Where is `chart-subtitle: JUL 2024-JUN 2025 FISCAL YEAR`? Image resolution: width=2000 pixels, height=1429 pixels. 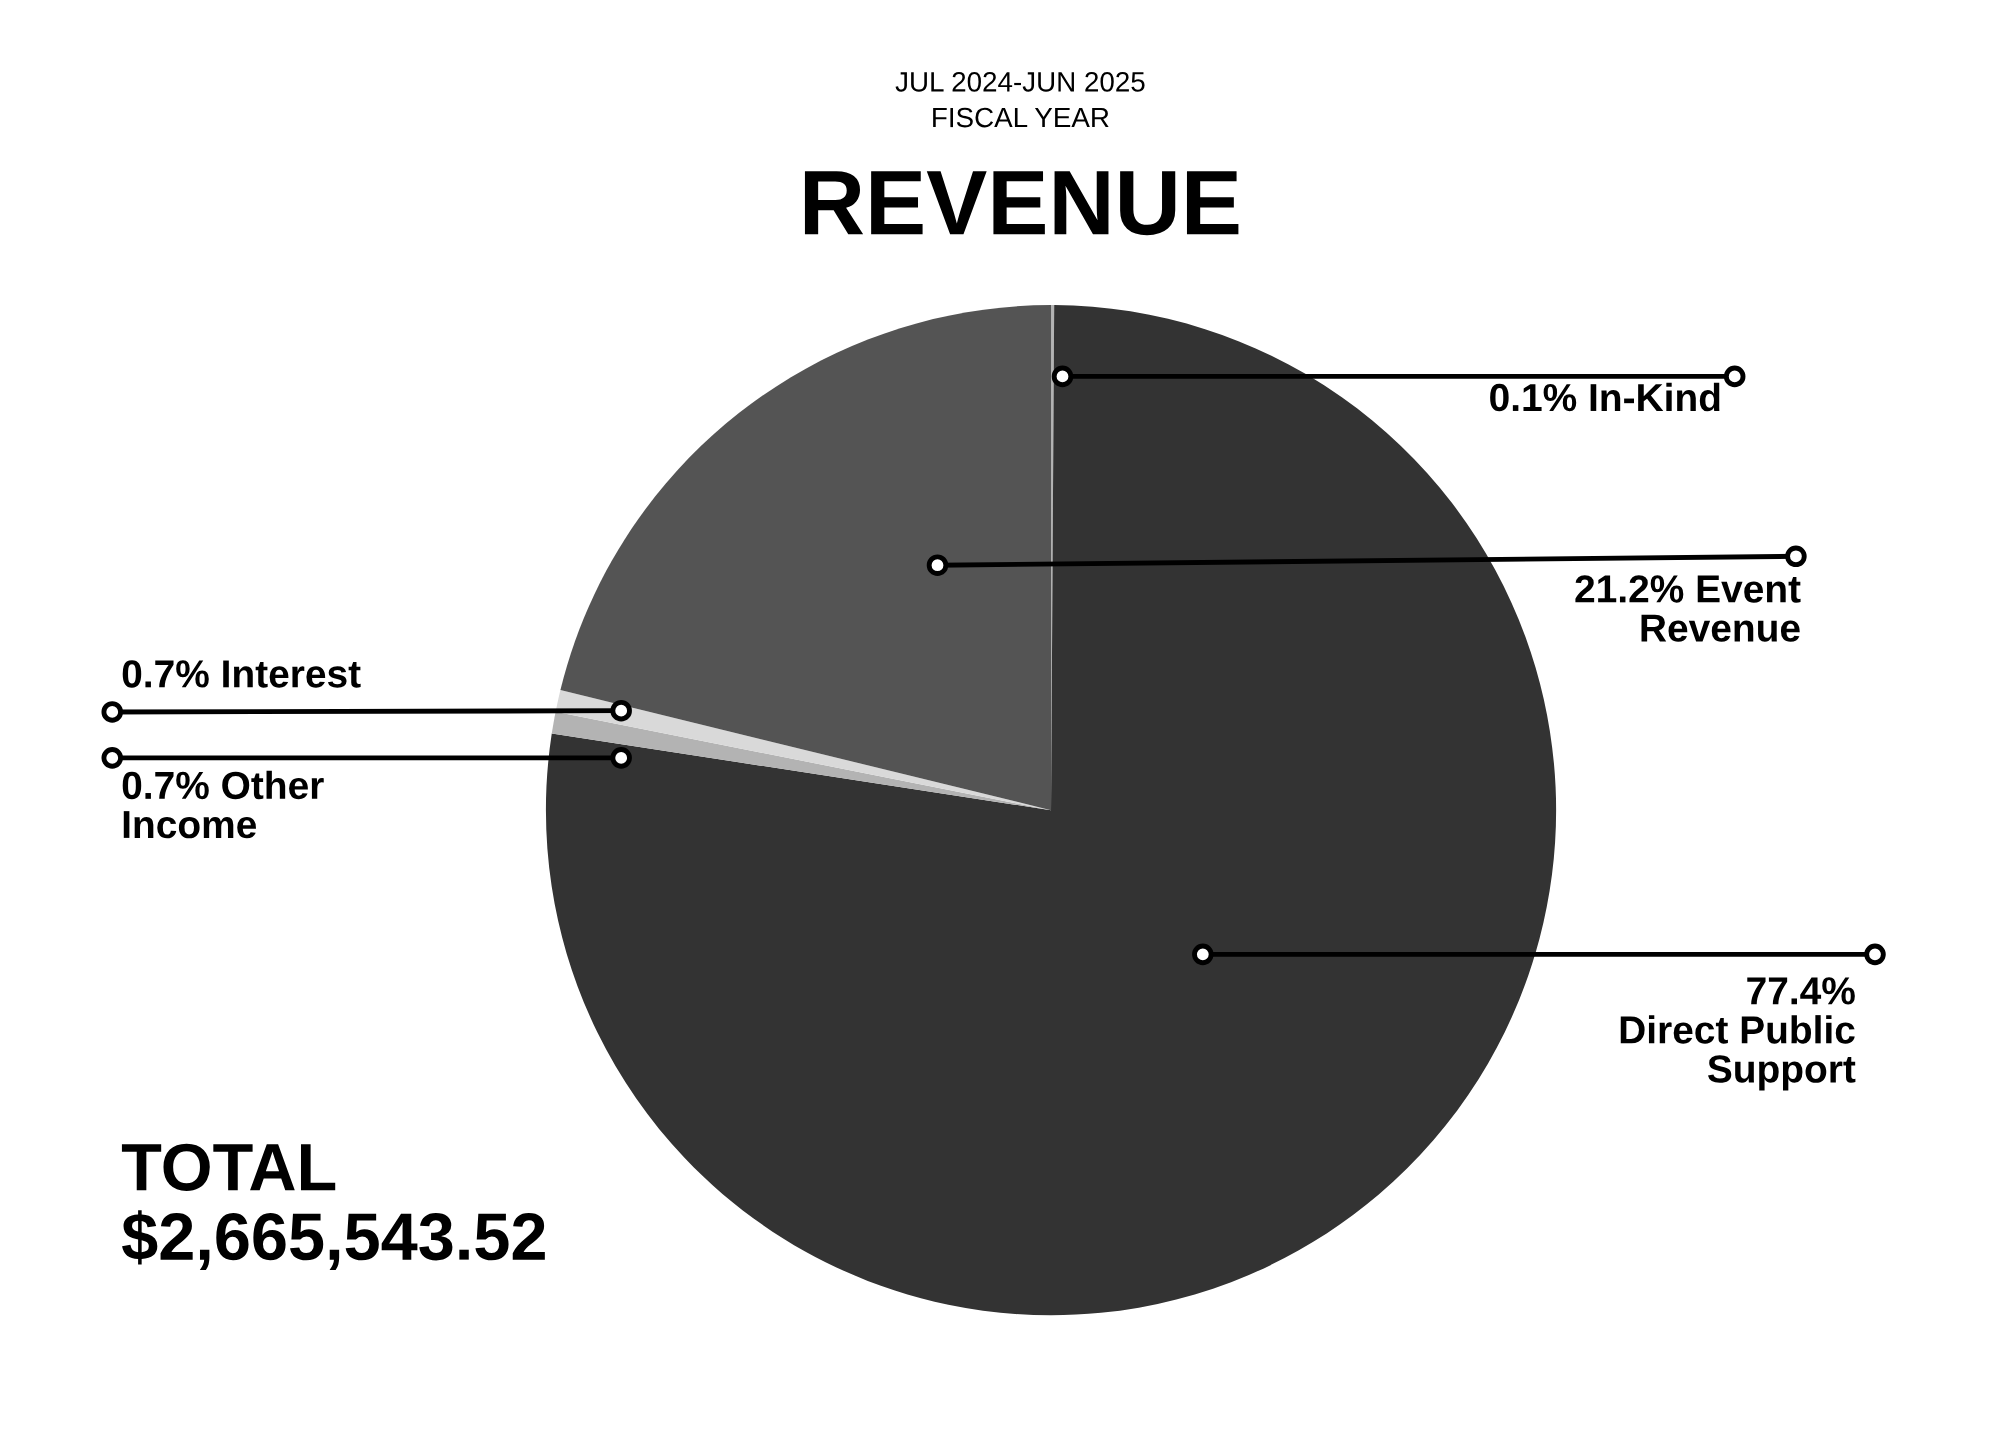
chart-subtitle: JUL 2024-JUN 2025 FISCAL YEAR is located at coordinates (1020, 100).